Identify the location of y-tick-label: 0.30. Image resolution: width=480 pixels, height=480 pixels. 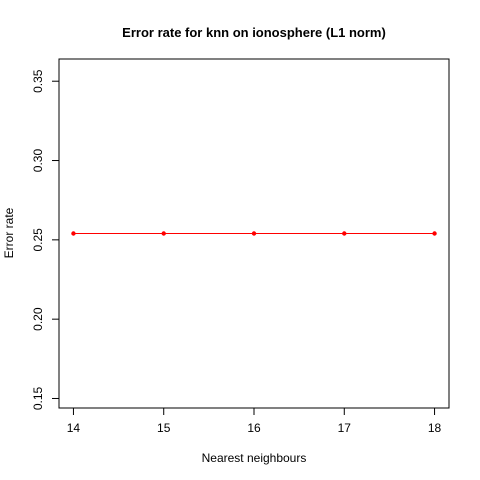
(38, 161).